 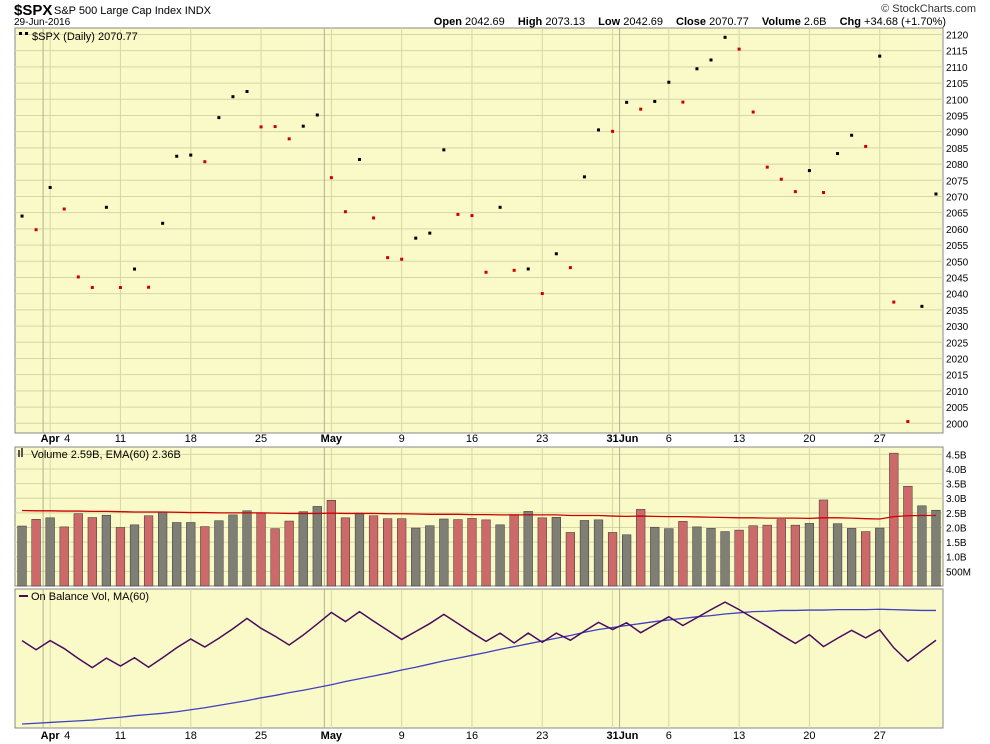 What do you see at coordinates (956, 470) in the screenshot?
I see `y-tick-label: 4.0B` at bounding box center [956, 470].